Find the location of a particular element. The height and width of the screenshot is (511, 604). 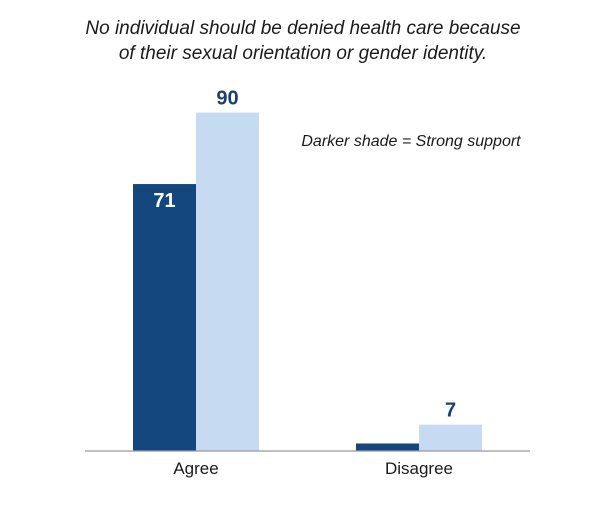

value-label-agree-total: 90 is located at coordinates (227, 99).